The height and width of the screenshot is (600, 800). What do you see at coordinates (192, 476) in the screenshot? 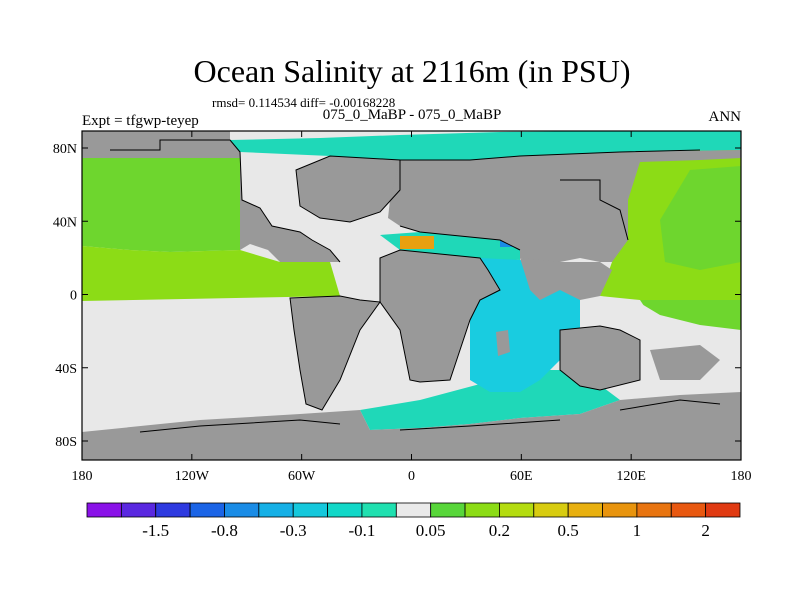
I see `x-tick-label: 120W` at bounding box center [192, 476].